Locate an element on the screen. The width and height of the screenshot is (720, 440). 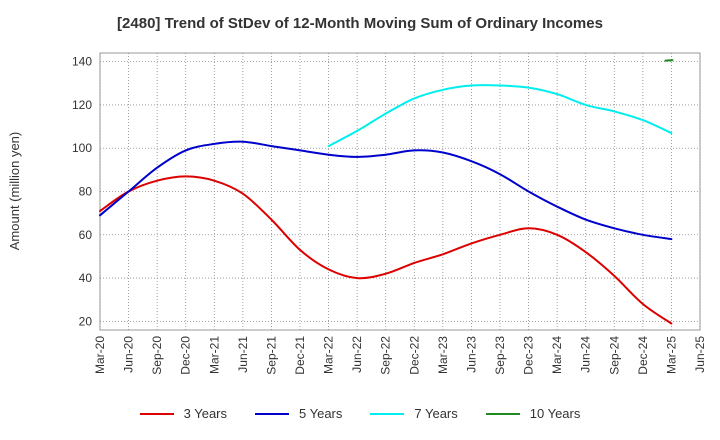
y-tick-label: 20 is located at coordinates (86, 321).